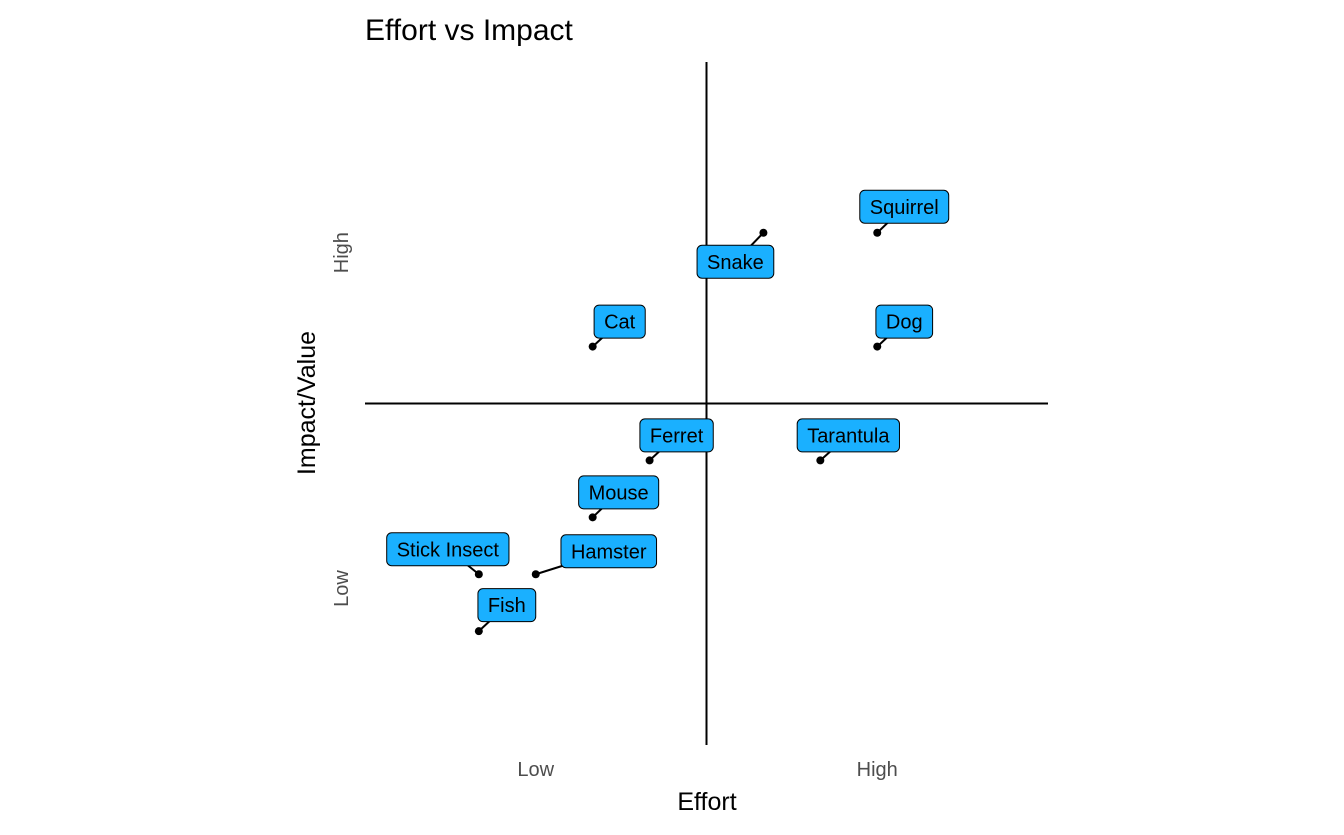 The height and width of the screenshot is (835, 1344). I want to click on data-point-group: Cat, so click(617, 327).